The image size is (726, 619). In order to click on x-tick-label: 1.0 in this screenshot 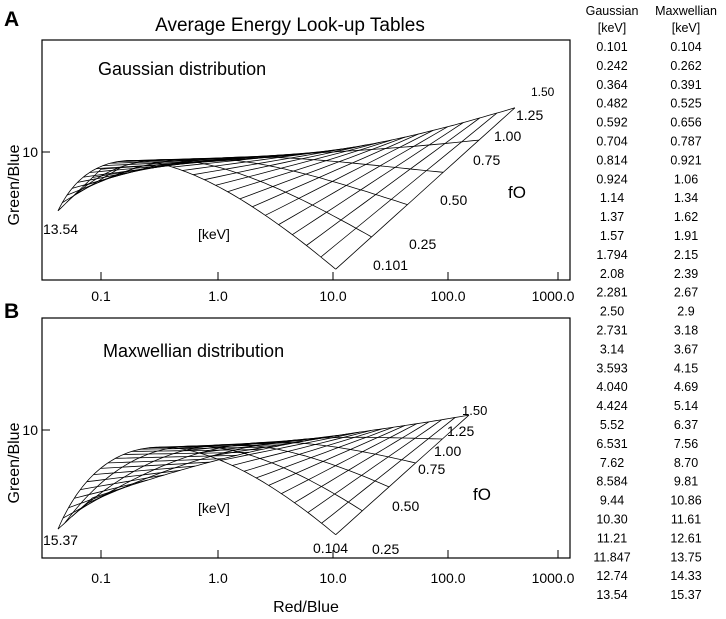, I will do `click(218, 578)`.